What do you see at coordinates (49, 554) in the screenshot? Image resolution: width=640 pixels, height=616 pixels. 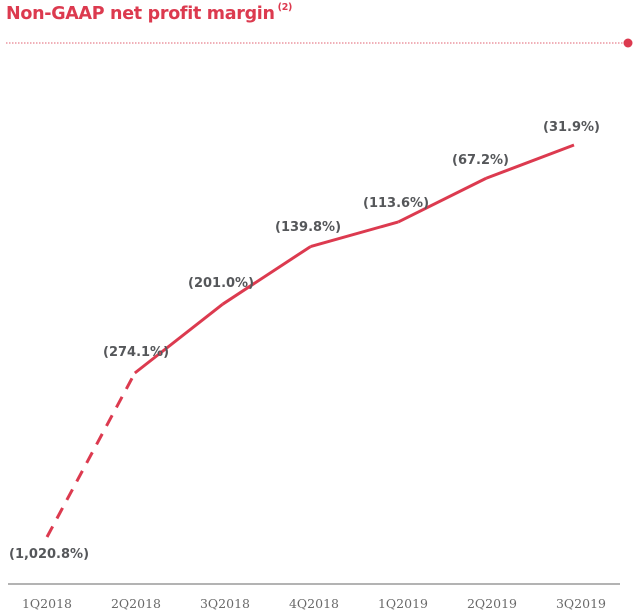 I see `data-label: (1,020.8%)` at bounding box center [49, 554].